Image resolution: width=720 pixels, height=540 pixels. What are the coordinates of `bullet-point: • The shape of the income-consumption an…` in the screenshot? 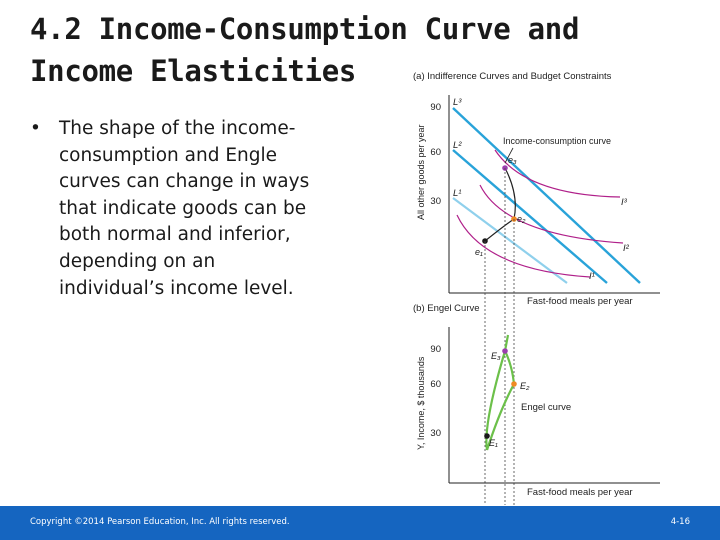 It's located at (170, 209).